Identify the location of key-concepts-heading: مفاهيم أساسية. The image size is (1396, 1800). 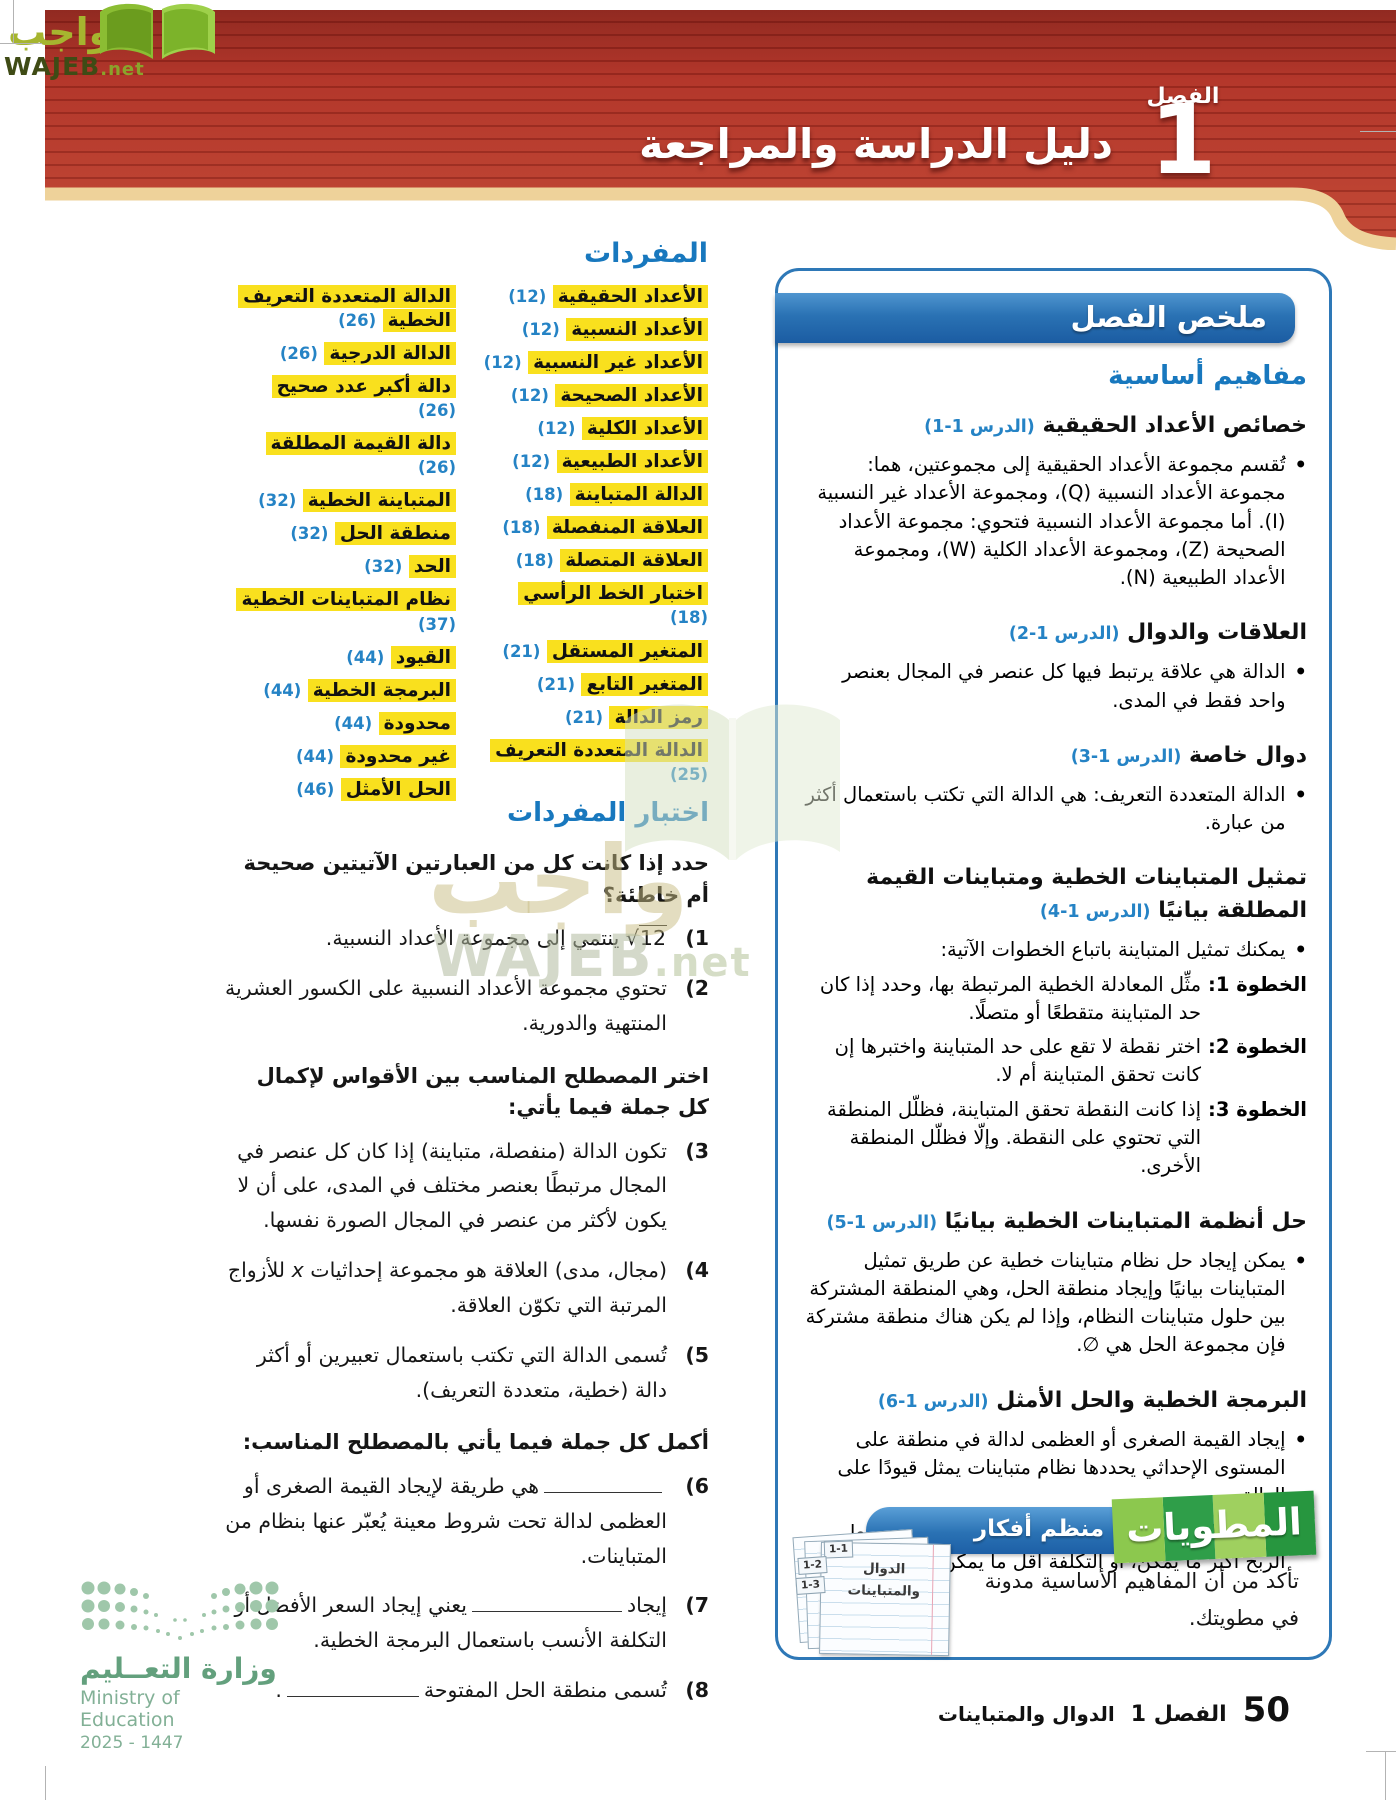
(1207, 376).